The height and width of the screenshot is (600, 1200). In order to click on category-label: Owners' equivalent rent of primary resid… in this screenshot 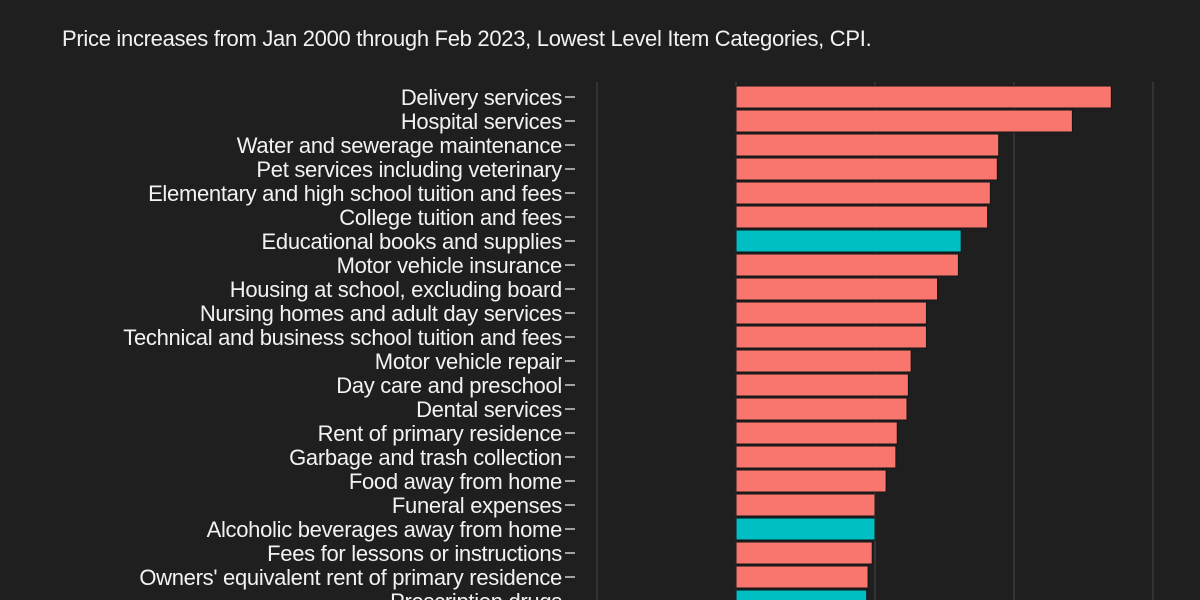, I will do `click(350, 577)`.